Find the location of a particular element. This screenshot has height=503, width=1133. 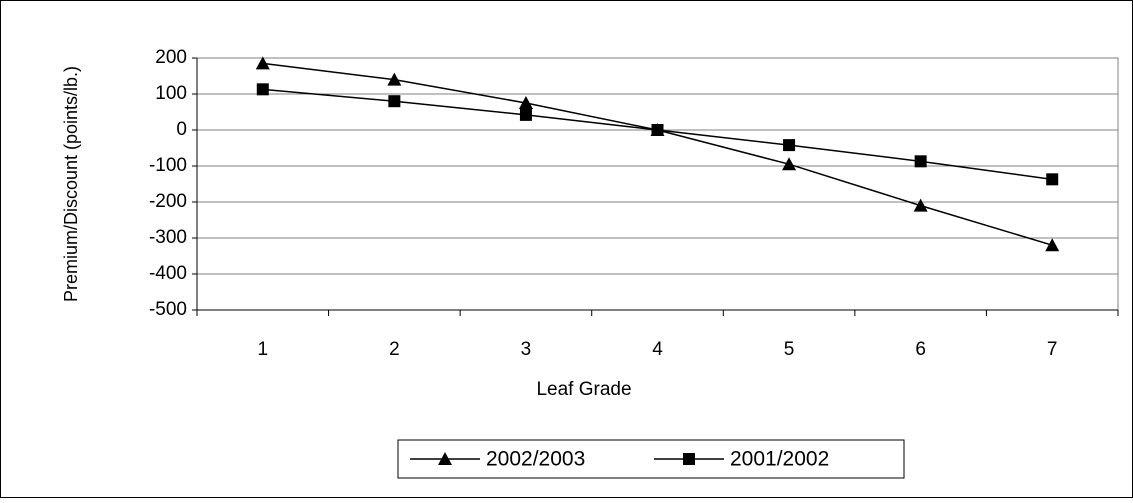

x-tick-label: 1 is located at coordinates (262, 349).